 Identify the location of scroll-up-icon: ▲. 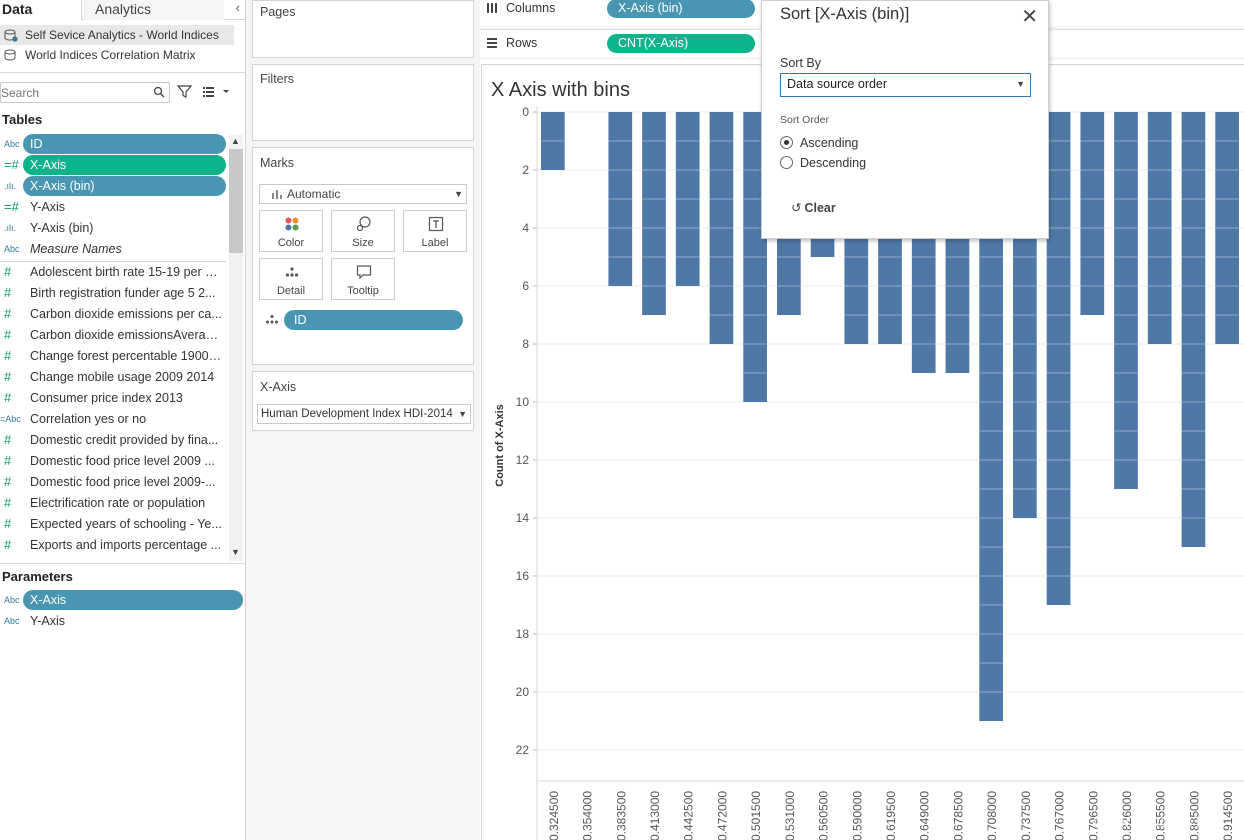
(235, 141).